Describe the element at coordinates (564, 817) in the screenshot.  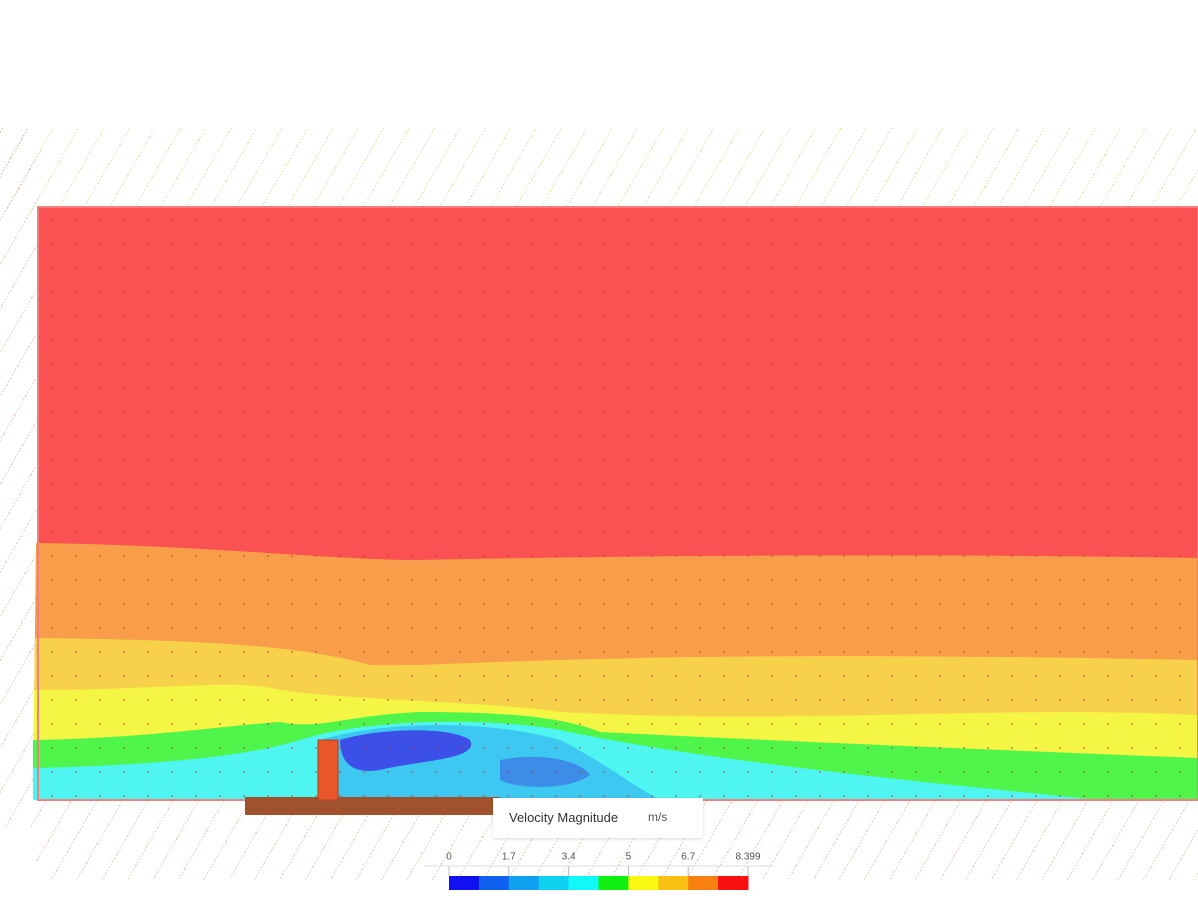
I see `legend-title: Velocity Magnitude` at that location.